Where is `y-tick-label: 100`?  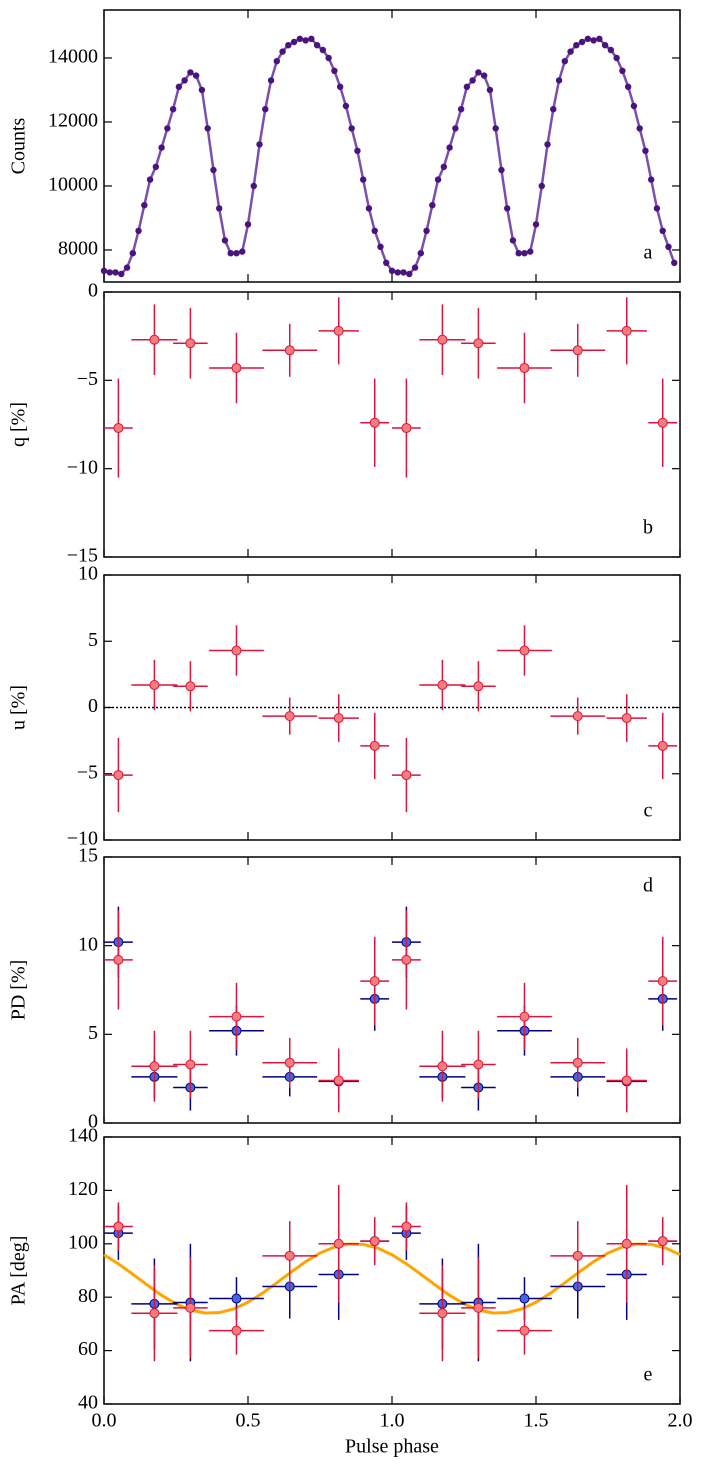 y-tick-label: 100 is located at coordinates (83, 1242).